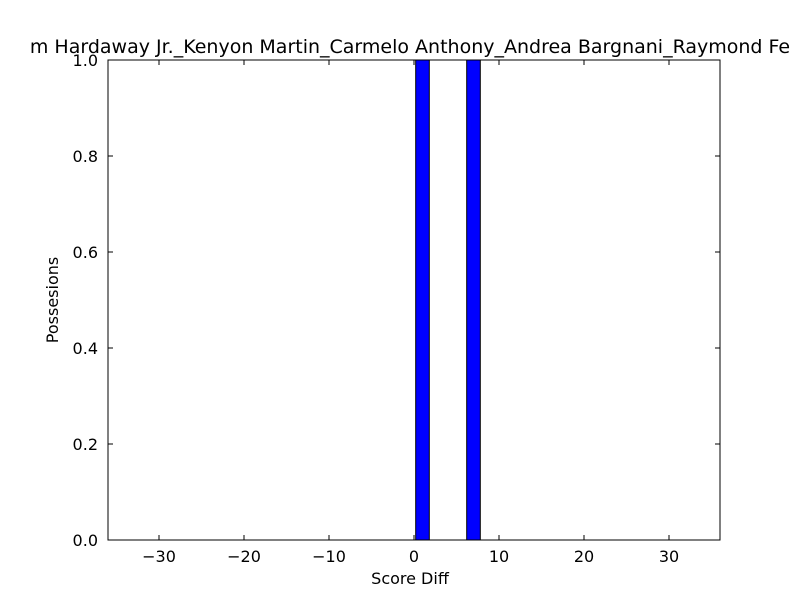 This screenshot has width=800, height=600. I want to click on x-axis-label: Score Diff, so click(410, 578).